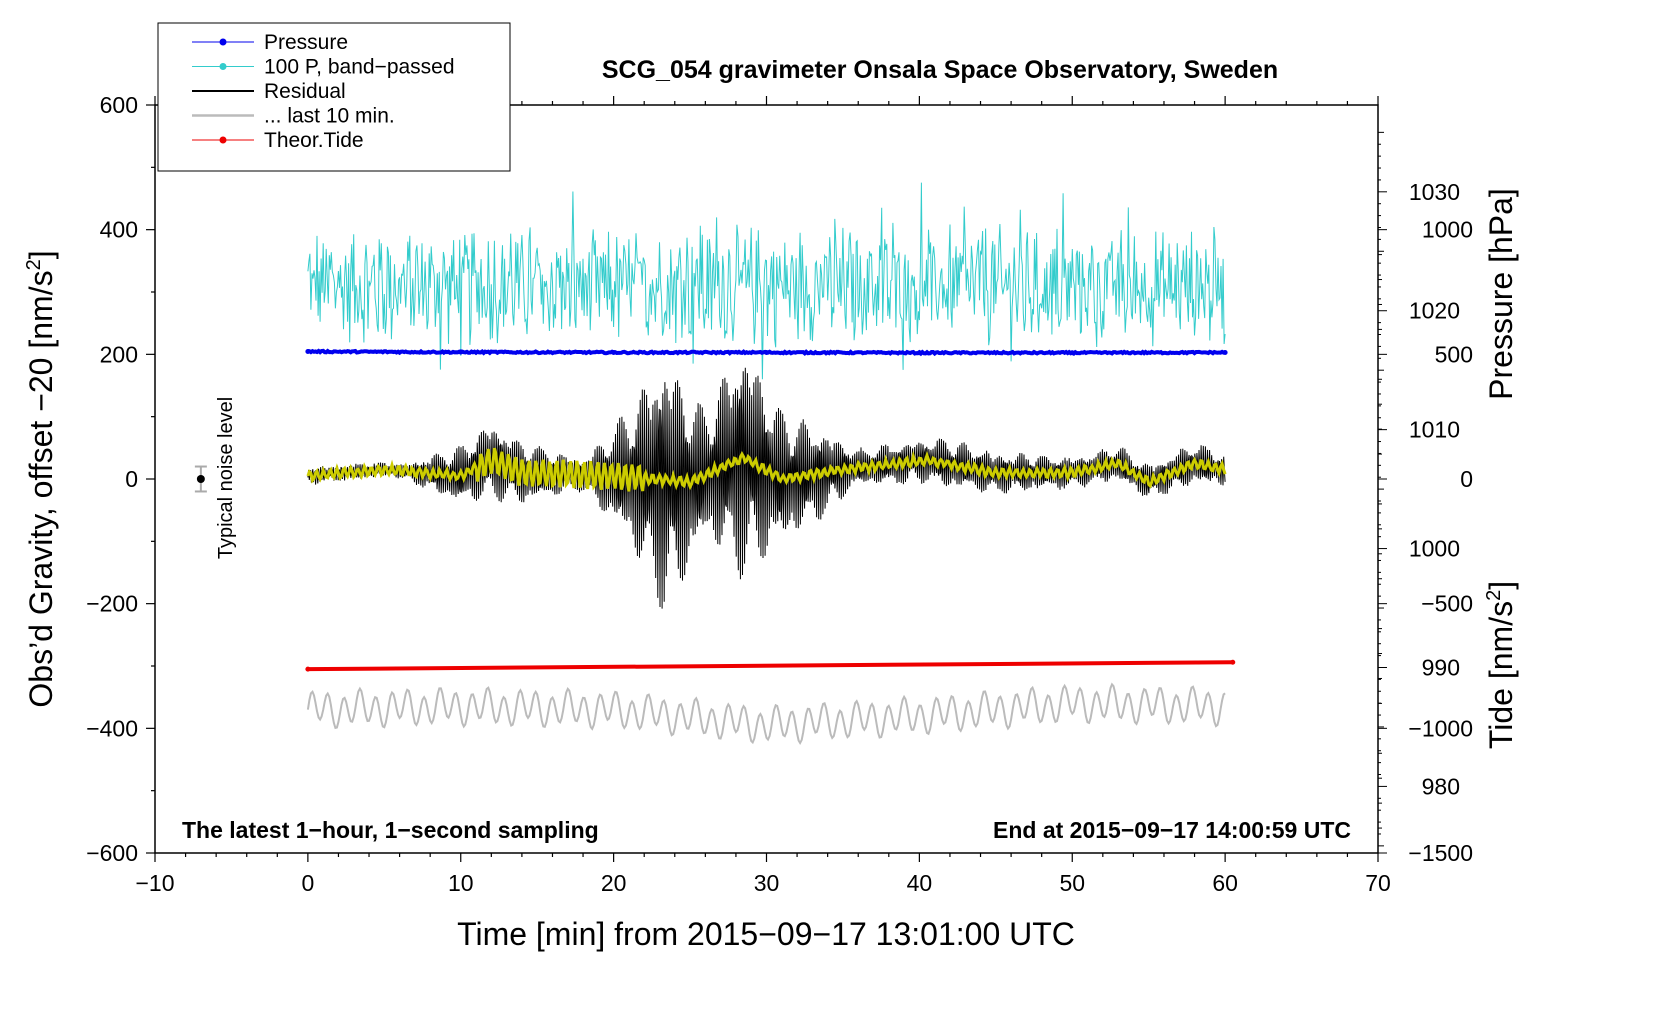 The image size is (1660, 1020). Describe the element at coordinates (1434, 192) in the screenshot. I see `pressure-tick-label: 1030` at that location.